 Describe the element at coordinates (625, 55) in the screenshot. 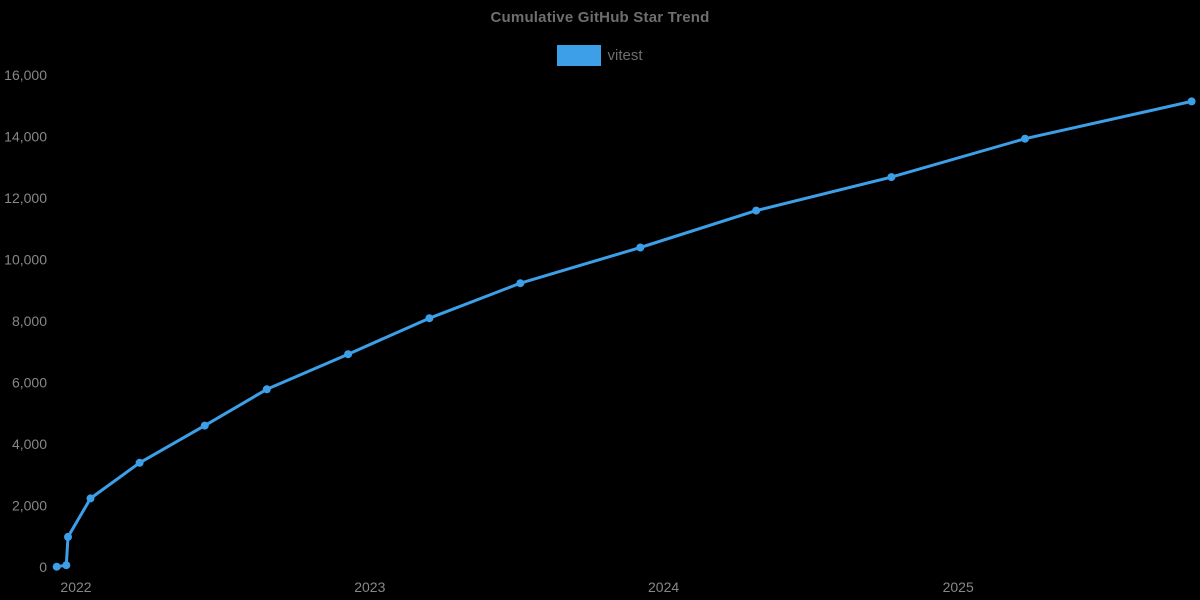

I see `legend-label: vitest` at that location.